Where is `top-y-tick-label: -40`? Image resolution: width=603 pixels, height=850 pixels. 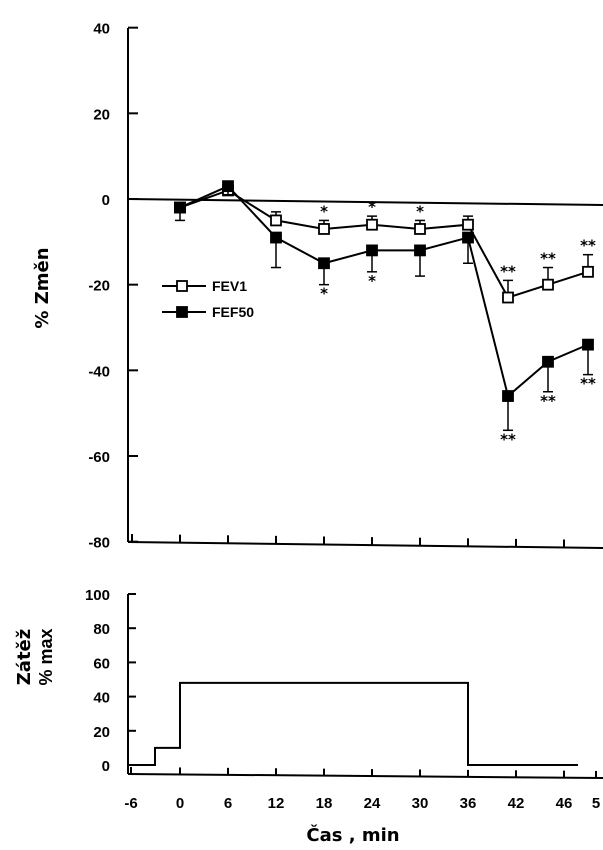
top-y-tick-label: -40 is located at coordinates (99, 371).